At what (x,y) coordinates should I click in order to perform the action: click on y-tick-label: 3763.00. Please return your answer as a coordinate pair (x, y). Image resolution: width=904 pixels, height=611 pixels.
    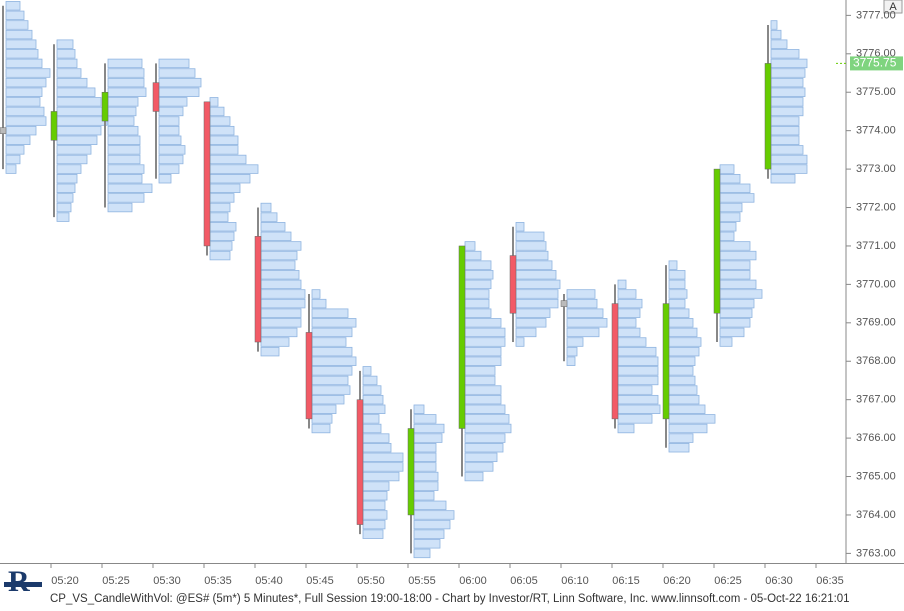
    Looking at the image, I should click on (876, 553).